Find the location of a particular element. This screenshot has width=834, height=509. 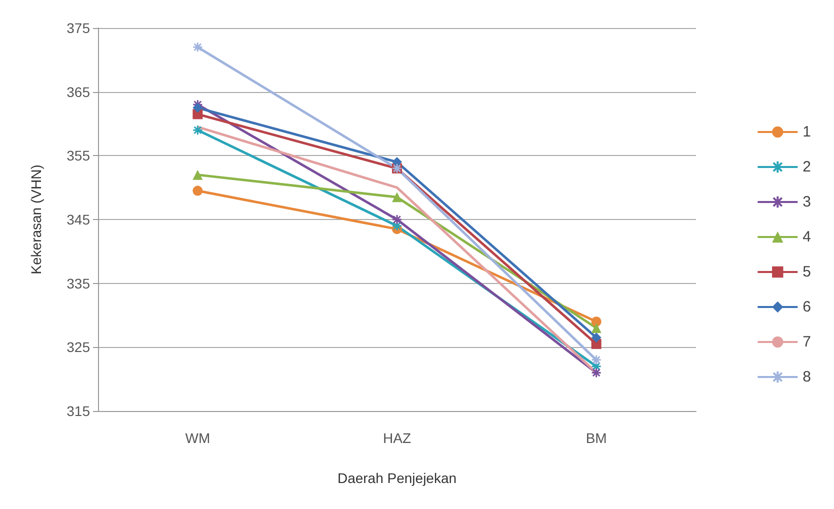

legend-label: 6 is located at coordinates (806, 307).